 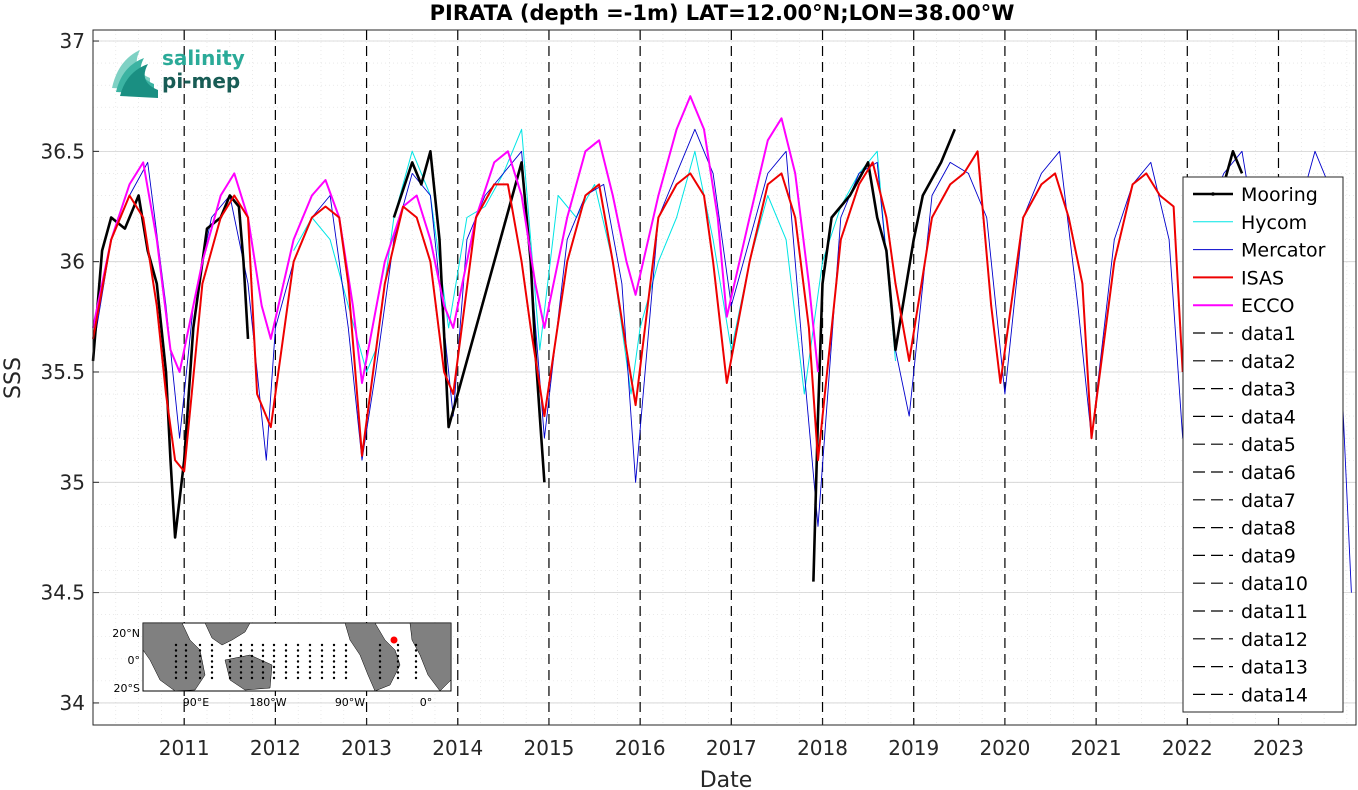 What do you see at coordinates (72, 482) in the screenshot?
I see `y-tick-label: 35` at bounding box center [72, 482].